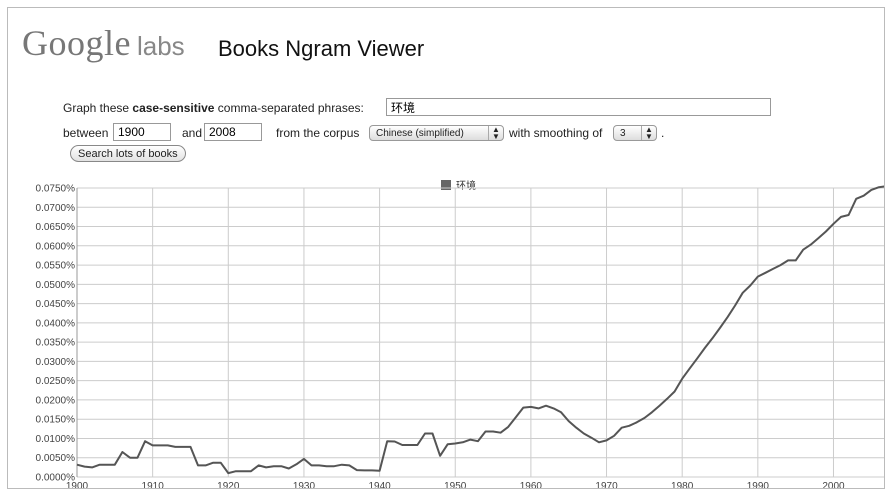 This screenshot has width=893, height=495. Describe the element at coordinates (56, 381) in the screenshot. I see `y-tick-label: 0.0250%` at that location.